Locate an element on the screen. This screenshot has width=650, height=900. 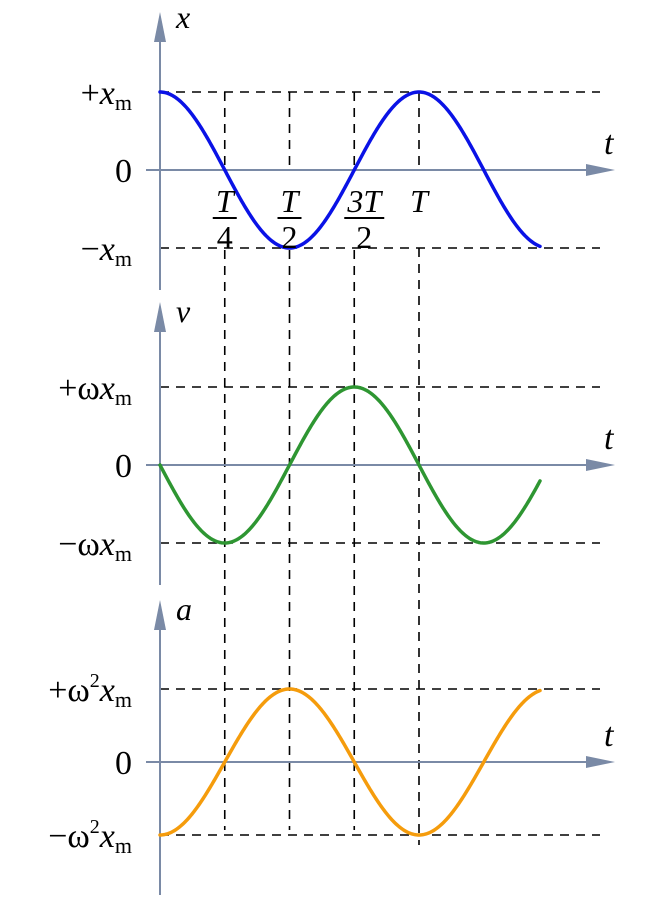
level-label-velocity-max: +ωxm is located at coordinates (95, 390).